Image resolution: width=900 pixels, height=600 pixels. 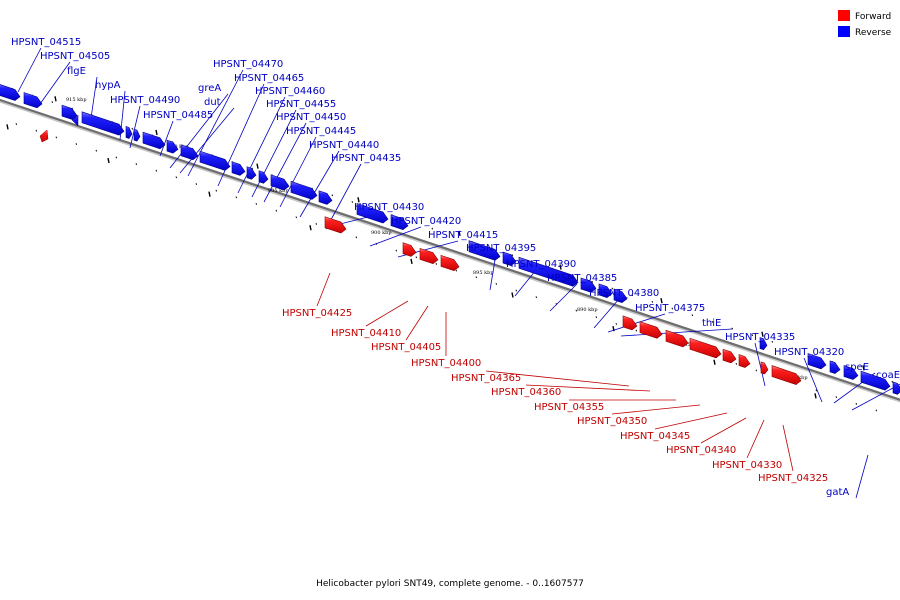 I want to click on gene-label: HPSNT_04340, so click(x=701, y=450).